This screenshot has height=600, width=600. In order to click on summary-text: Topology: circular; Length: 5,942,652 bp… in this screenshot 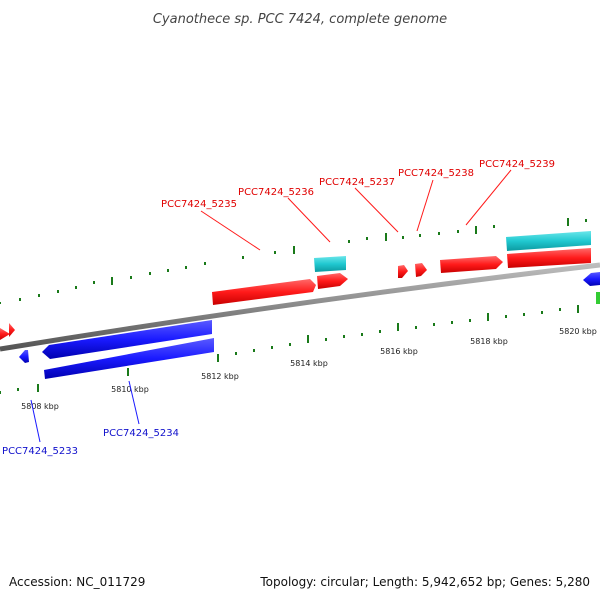, I will do `click(424, 582)`.